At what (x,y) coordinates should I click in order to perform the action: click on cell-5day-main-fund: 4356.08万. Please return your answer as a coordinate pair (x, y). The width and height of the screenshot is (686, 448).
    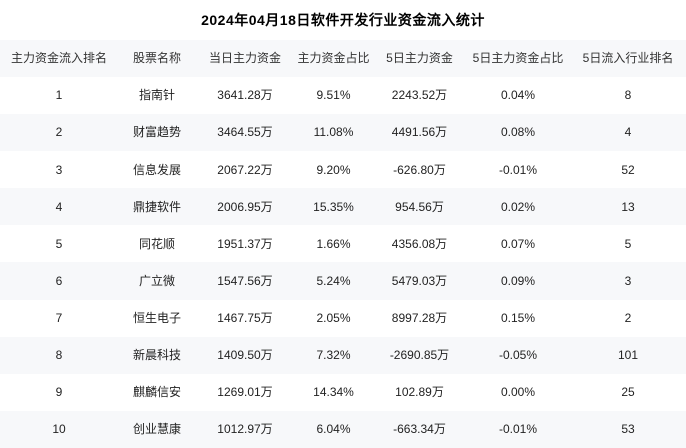
    Looking at the image, I should click on (419, 243).